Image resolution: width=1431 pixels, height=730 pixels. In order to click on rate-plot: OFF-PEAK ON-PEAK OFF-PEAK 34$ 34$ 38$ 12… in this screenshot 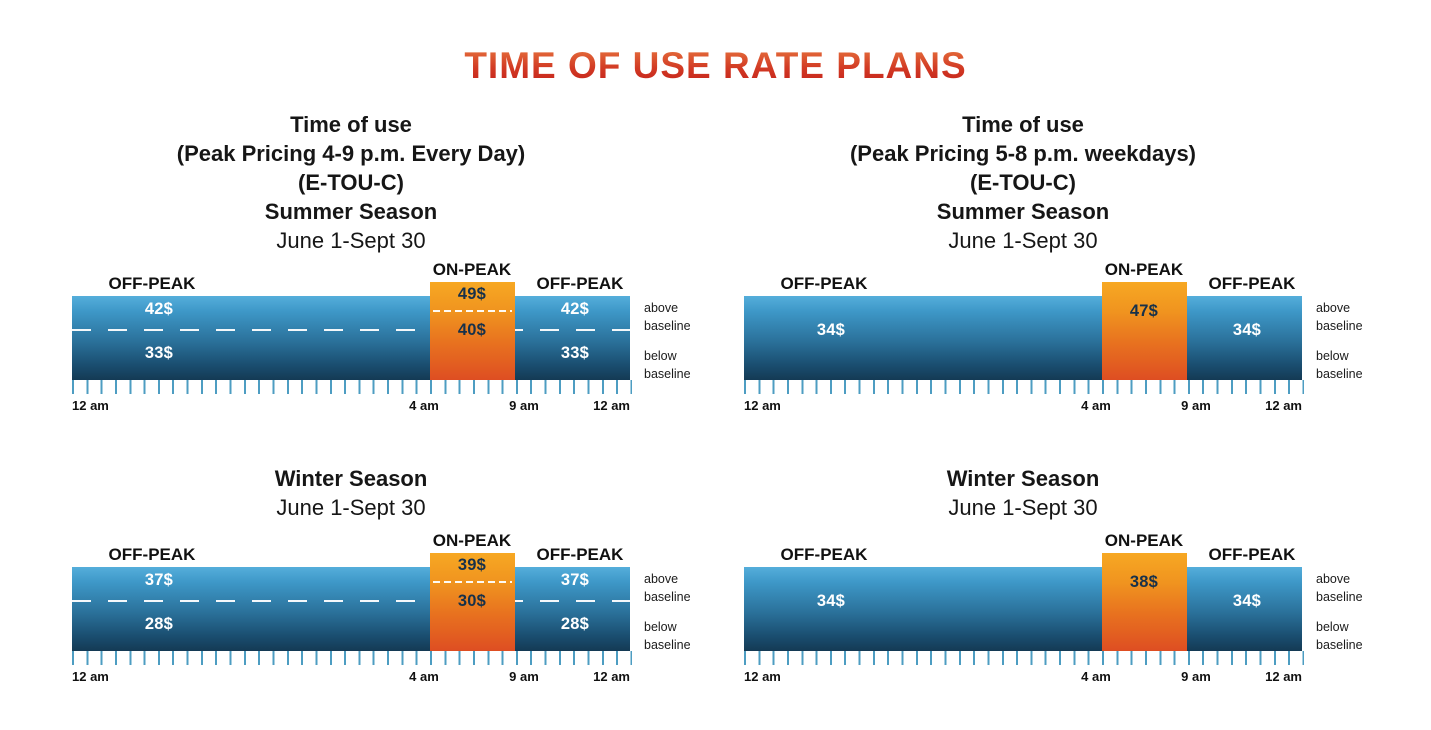, I will do `click(1079, 611)`.